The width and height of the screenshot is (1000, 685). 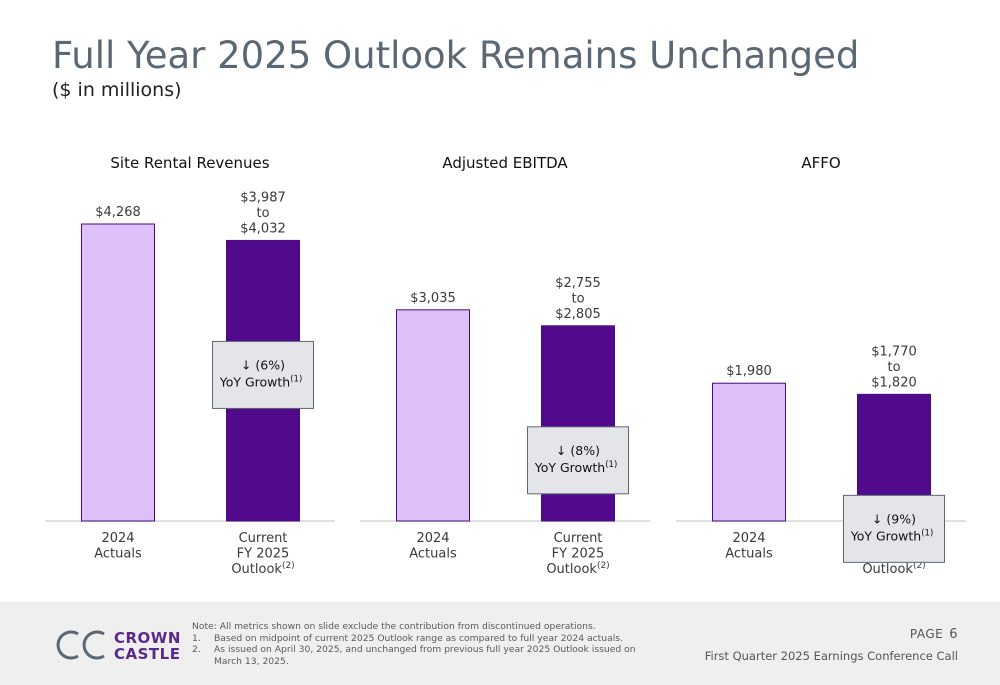 I want to click on data-label: $1,770, so click(x=894, y=351).